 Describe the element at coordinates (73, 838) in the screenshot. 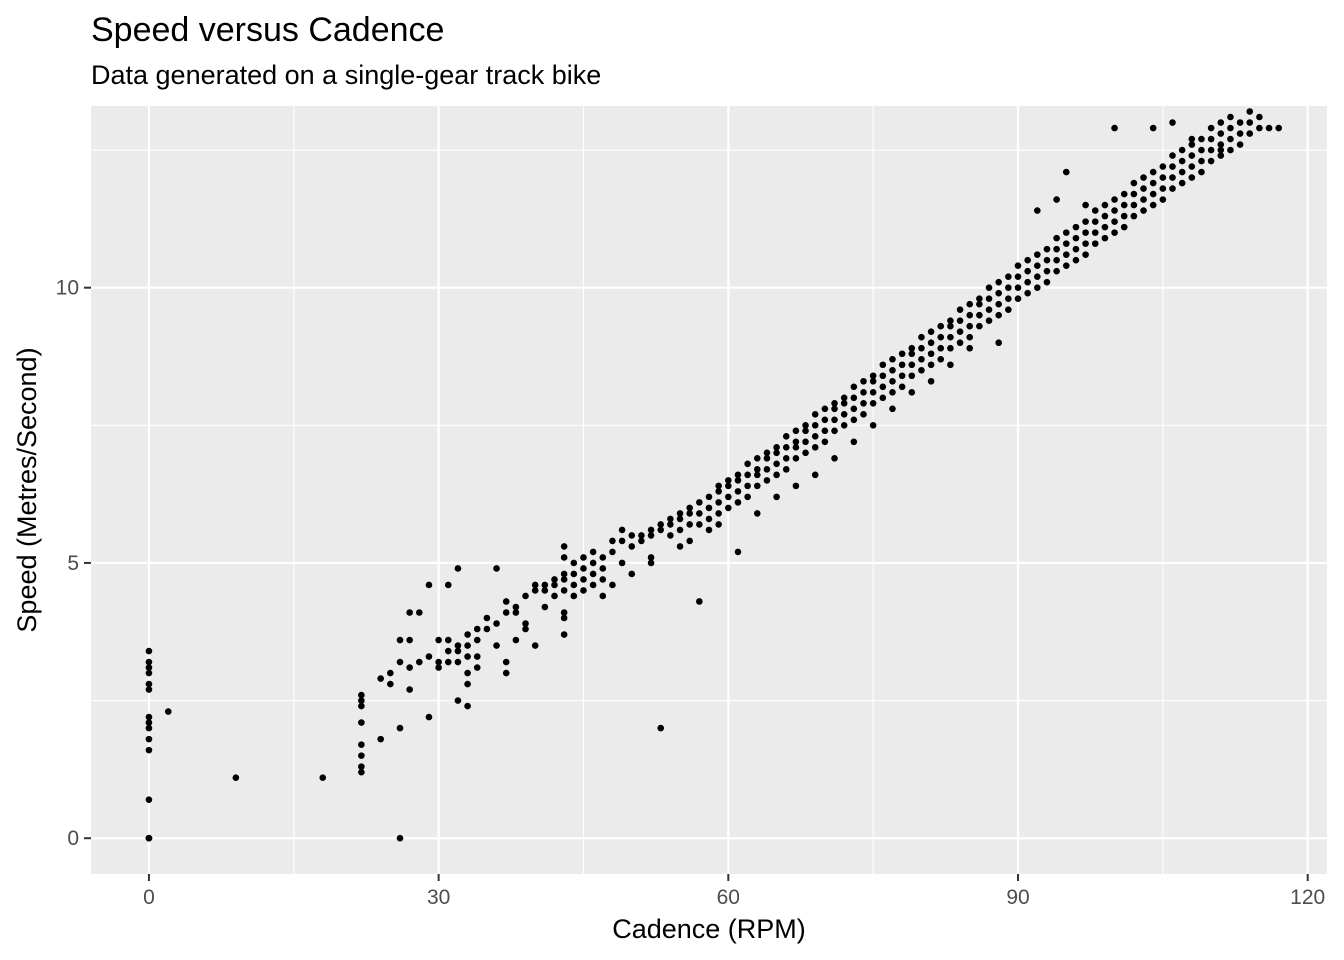

I see `y-tick-label: 0` at that location.